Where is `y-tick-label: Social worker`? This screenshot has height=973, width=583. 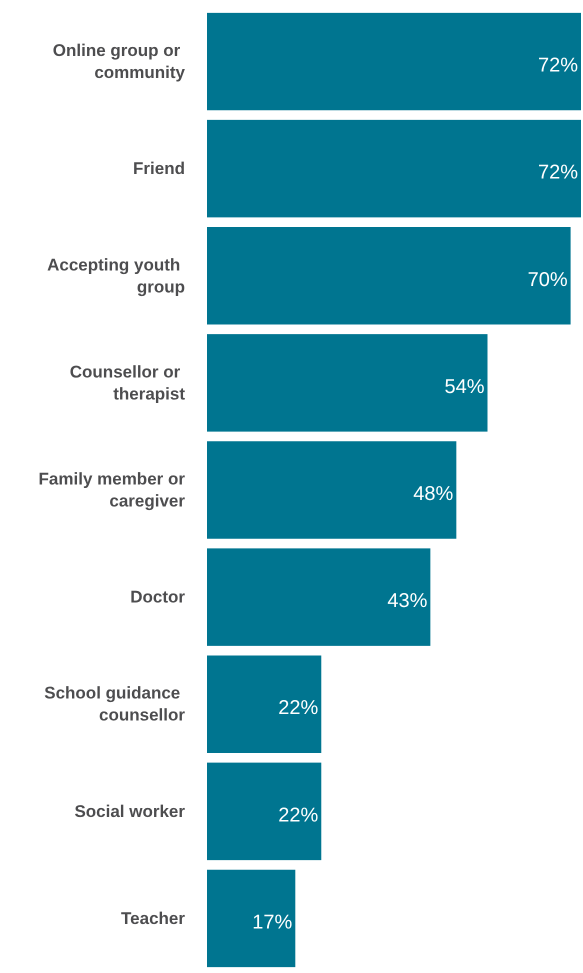 y-tick-label: Social worker is located at coordinates (130, 811).